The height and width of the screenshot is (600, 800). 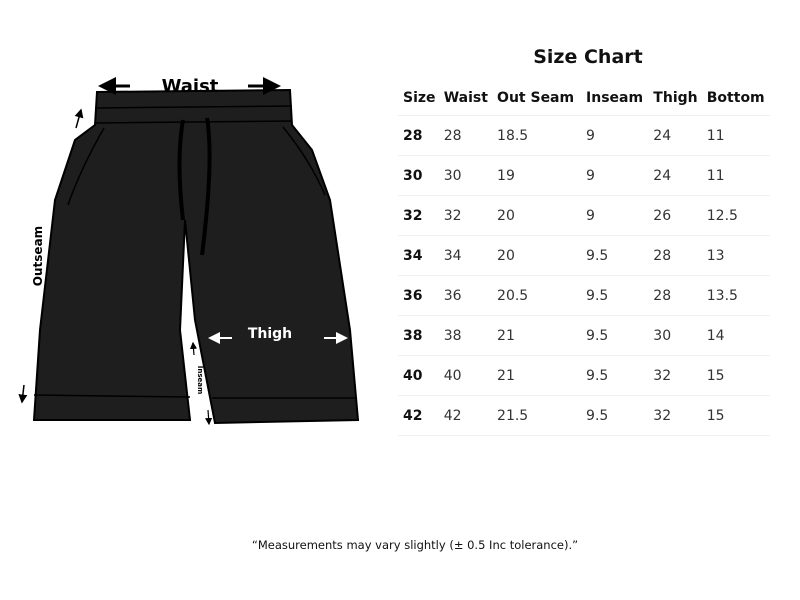 I want to click on table-row: 42 42 21.5 9.5 32 15, so click(x=584, y=415).